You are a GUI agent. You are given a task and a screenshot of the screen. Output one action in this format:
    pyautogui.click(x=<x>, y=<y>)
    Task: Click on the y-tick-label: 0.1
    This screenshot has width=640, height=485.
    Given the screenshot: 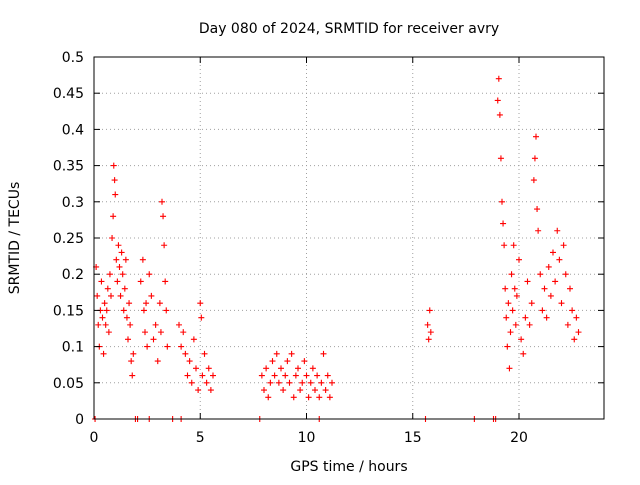 What is the action you would take?
    pyautogui.click(x=73, y=348)
    